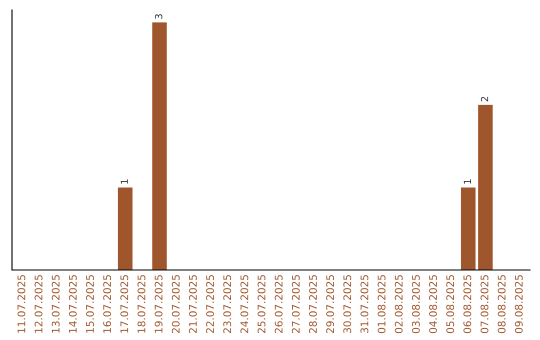  I want to click on x-tick-label: 14.07.2025, so click(72, 304).